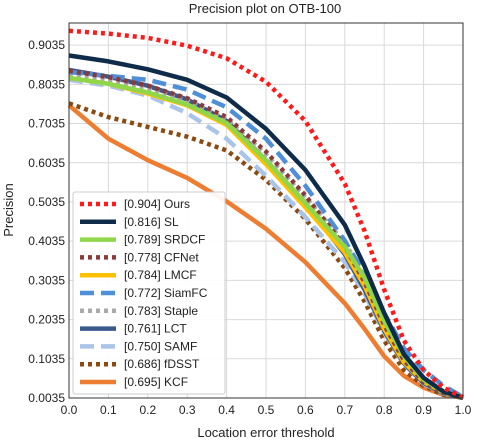 This screenshot has width=480, height=445. Describe the element at coordinates (156, 382) in the screenshot. I see `legend-label: [0.695] KCF` at that location.